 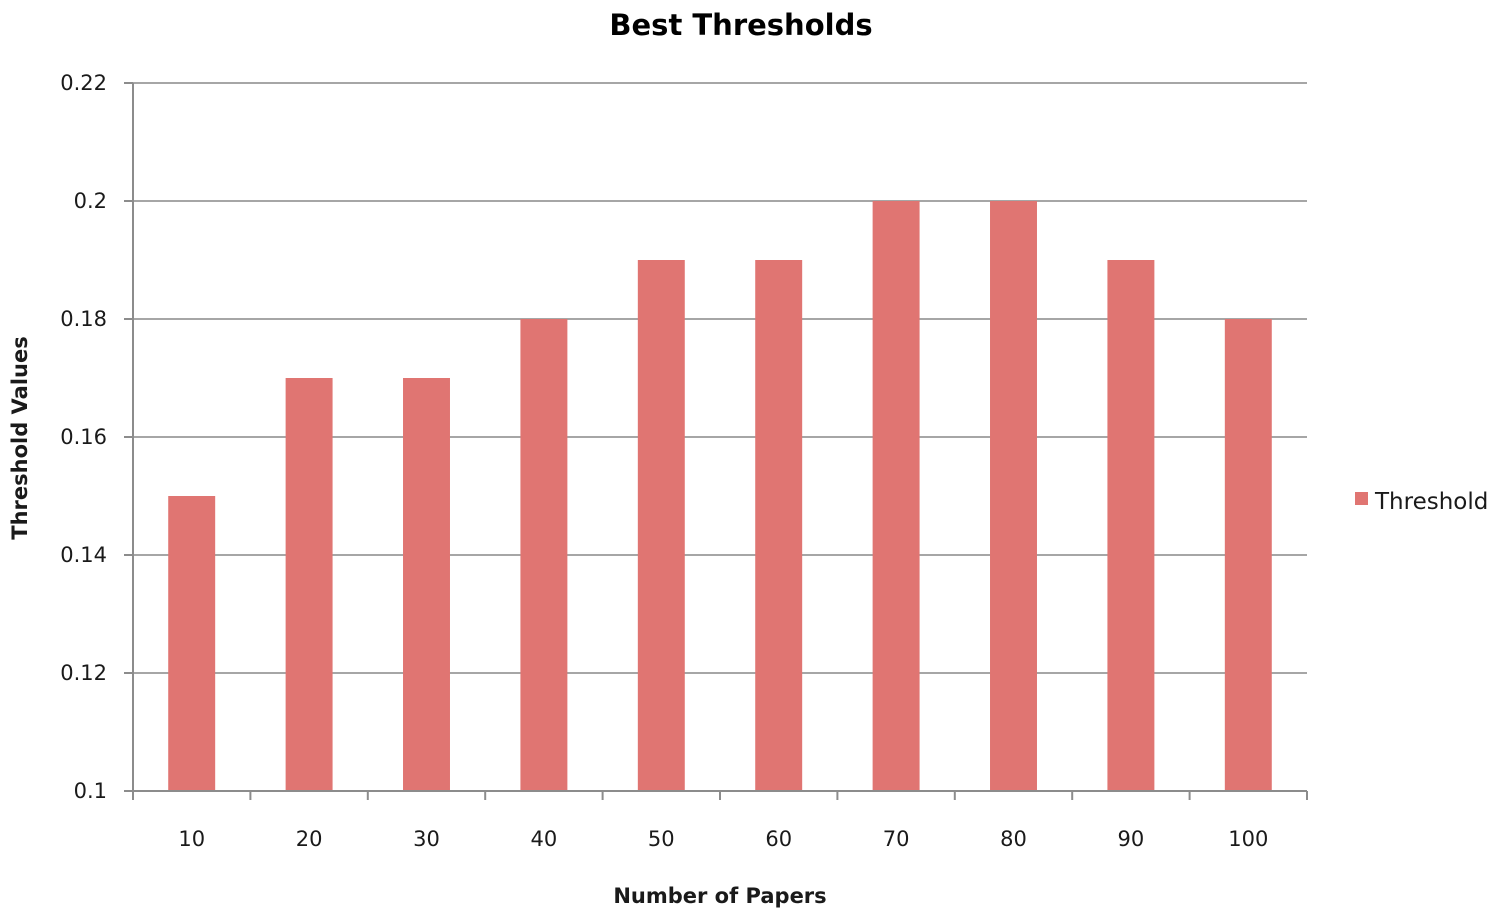 I want to click on x-tick-label: 40, so click(x=544, y=839).